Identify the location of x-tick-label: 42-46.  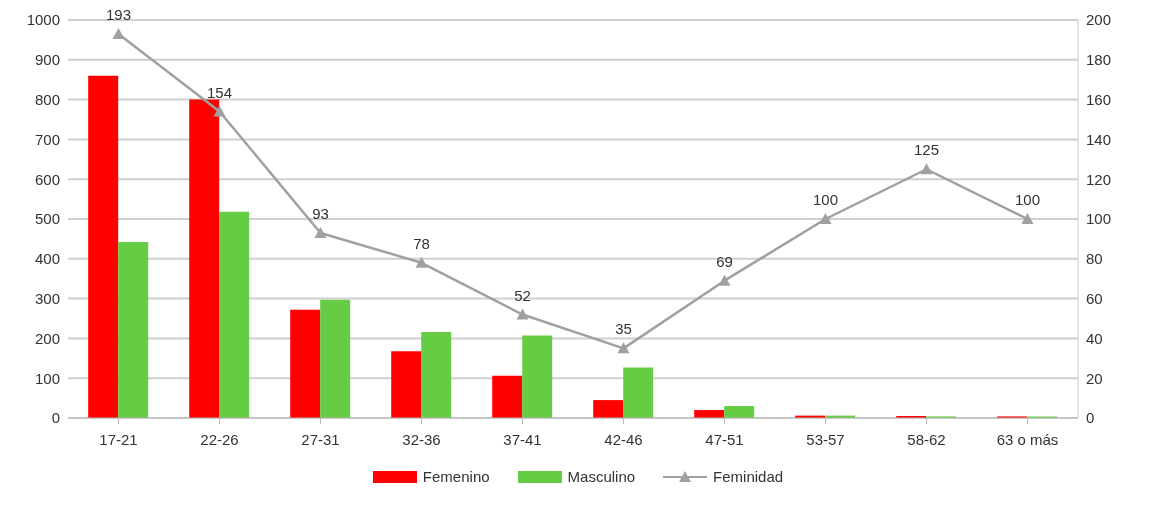
(623, 439).